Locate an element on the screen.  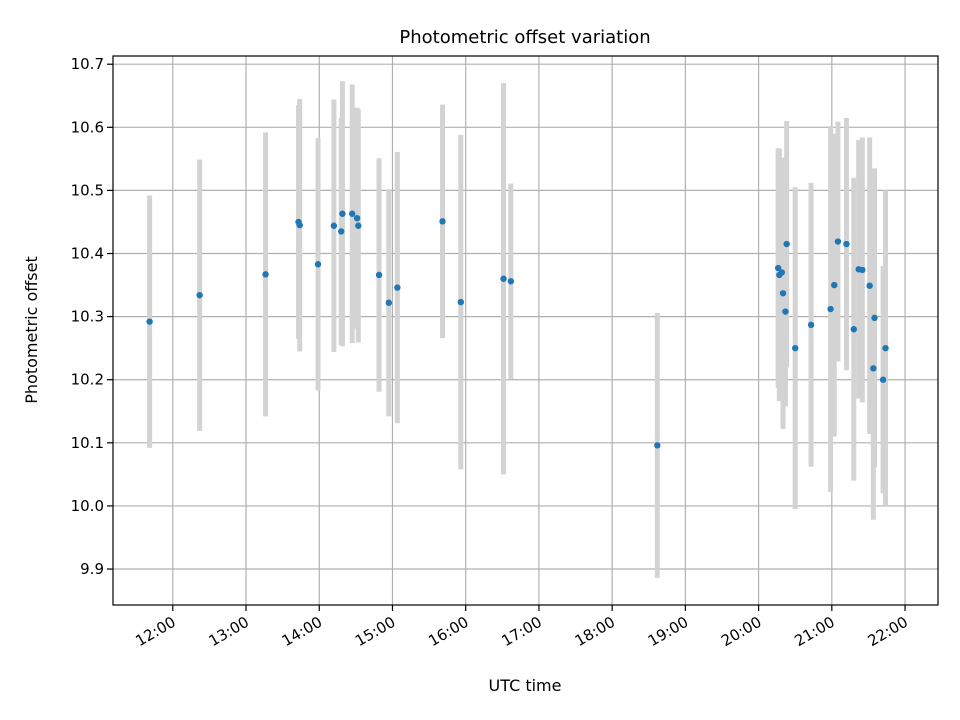
y-tick-label: 10.2 is located at coordinates (87, 380).